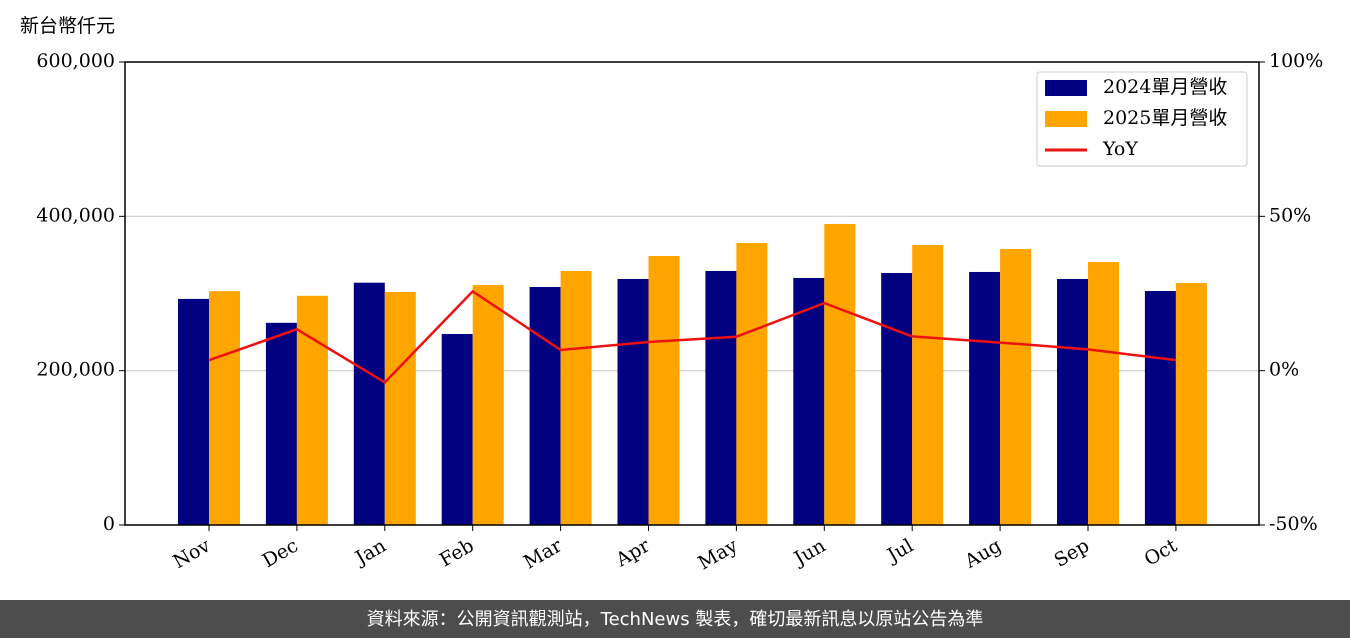 This screenshot has width=1350, height=638. I want to click on yoy-line, so click(692, 336).